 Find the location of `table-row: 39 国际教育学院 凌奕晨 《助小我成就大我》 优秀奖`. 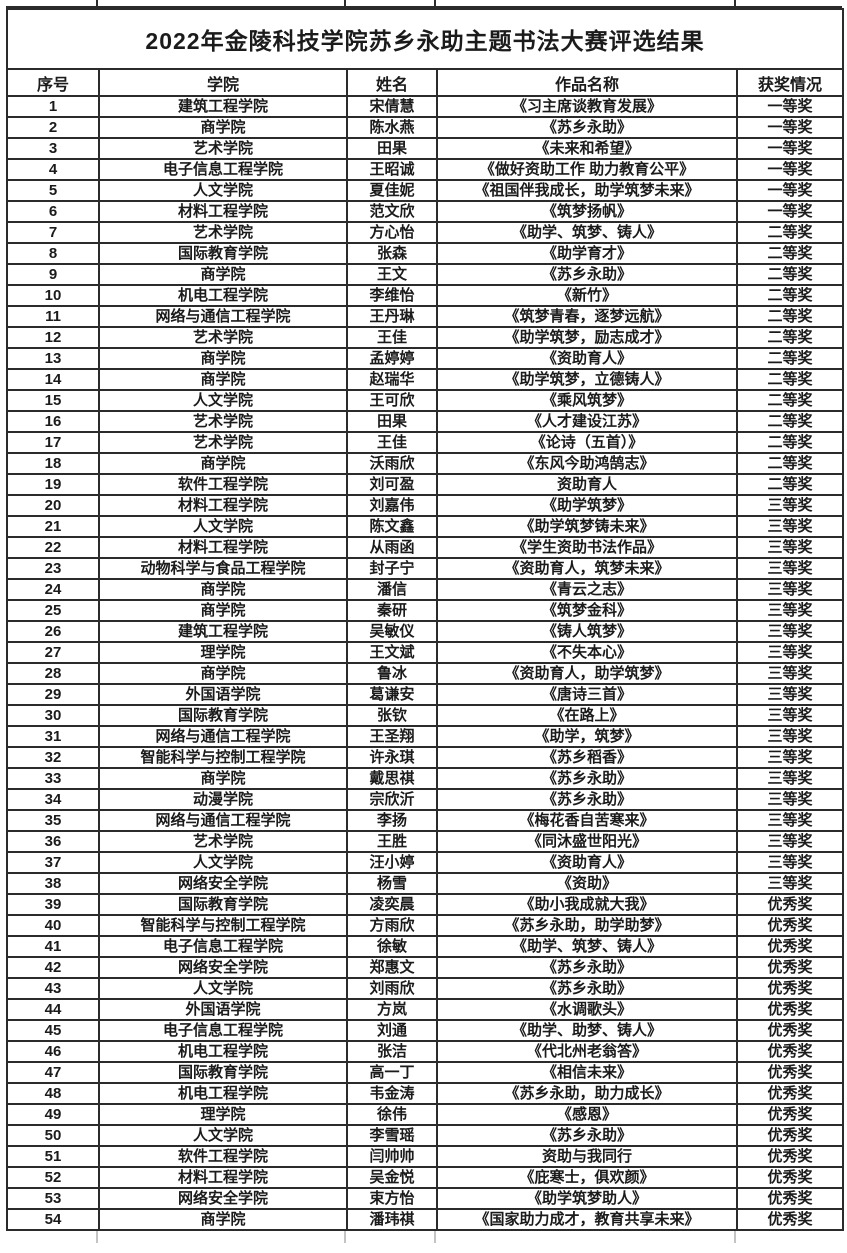

table-row: 39 国际教育学院 凌奕晨 《助小我成就大我》 优秀奖 is located at coordinates (425, 904).